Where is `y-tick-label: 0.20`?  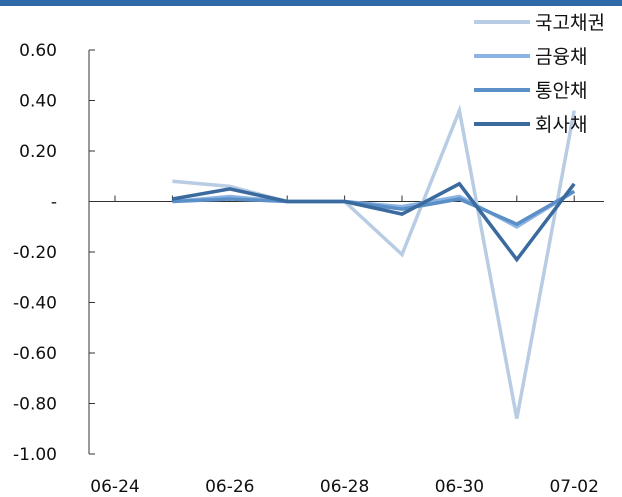
y-tick-label: 0.20 is located at coordinates (38, 152).